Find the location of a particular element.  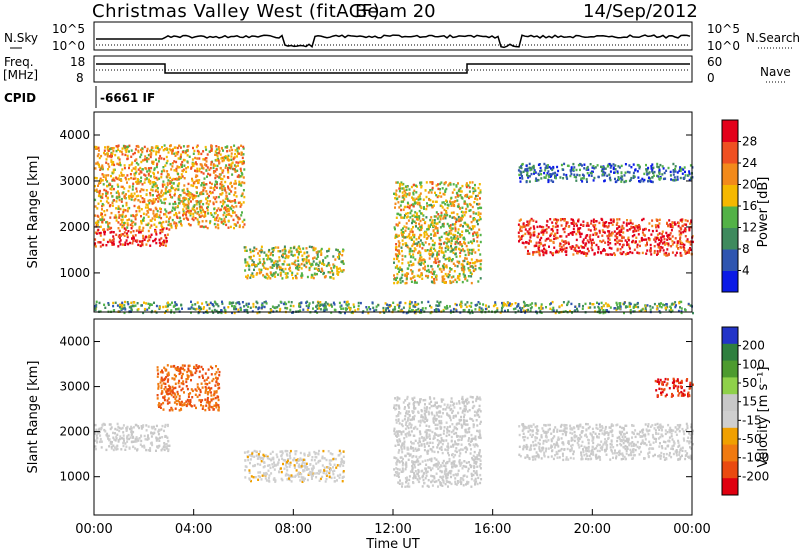

beam-label: Beam 20 is located at coordinates (395, 11).